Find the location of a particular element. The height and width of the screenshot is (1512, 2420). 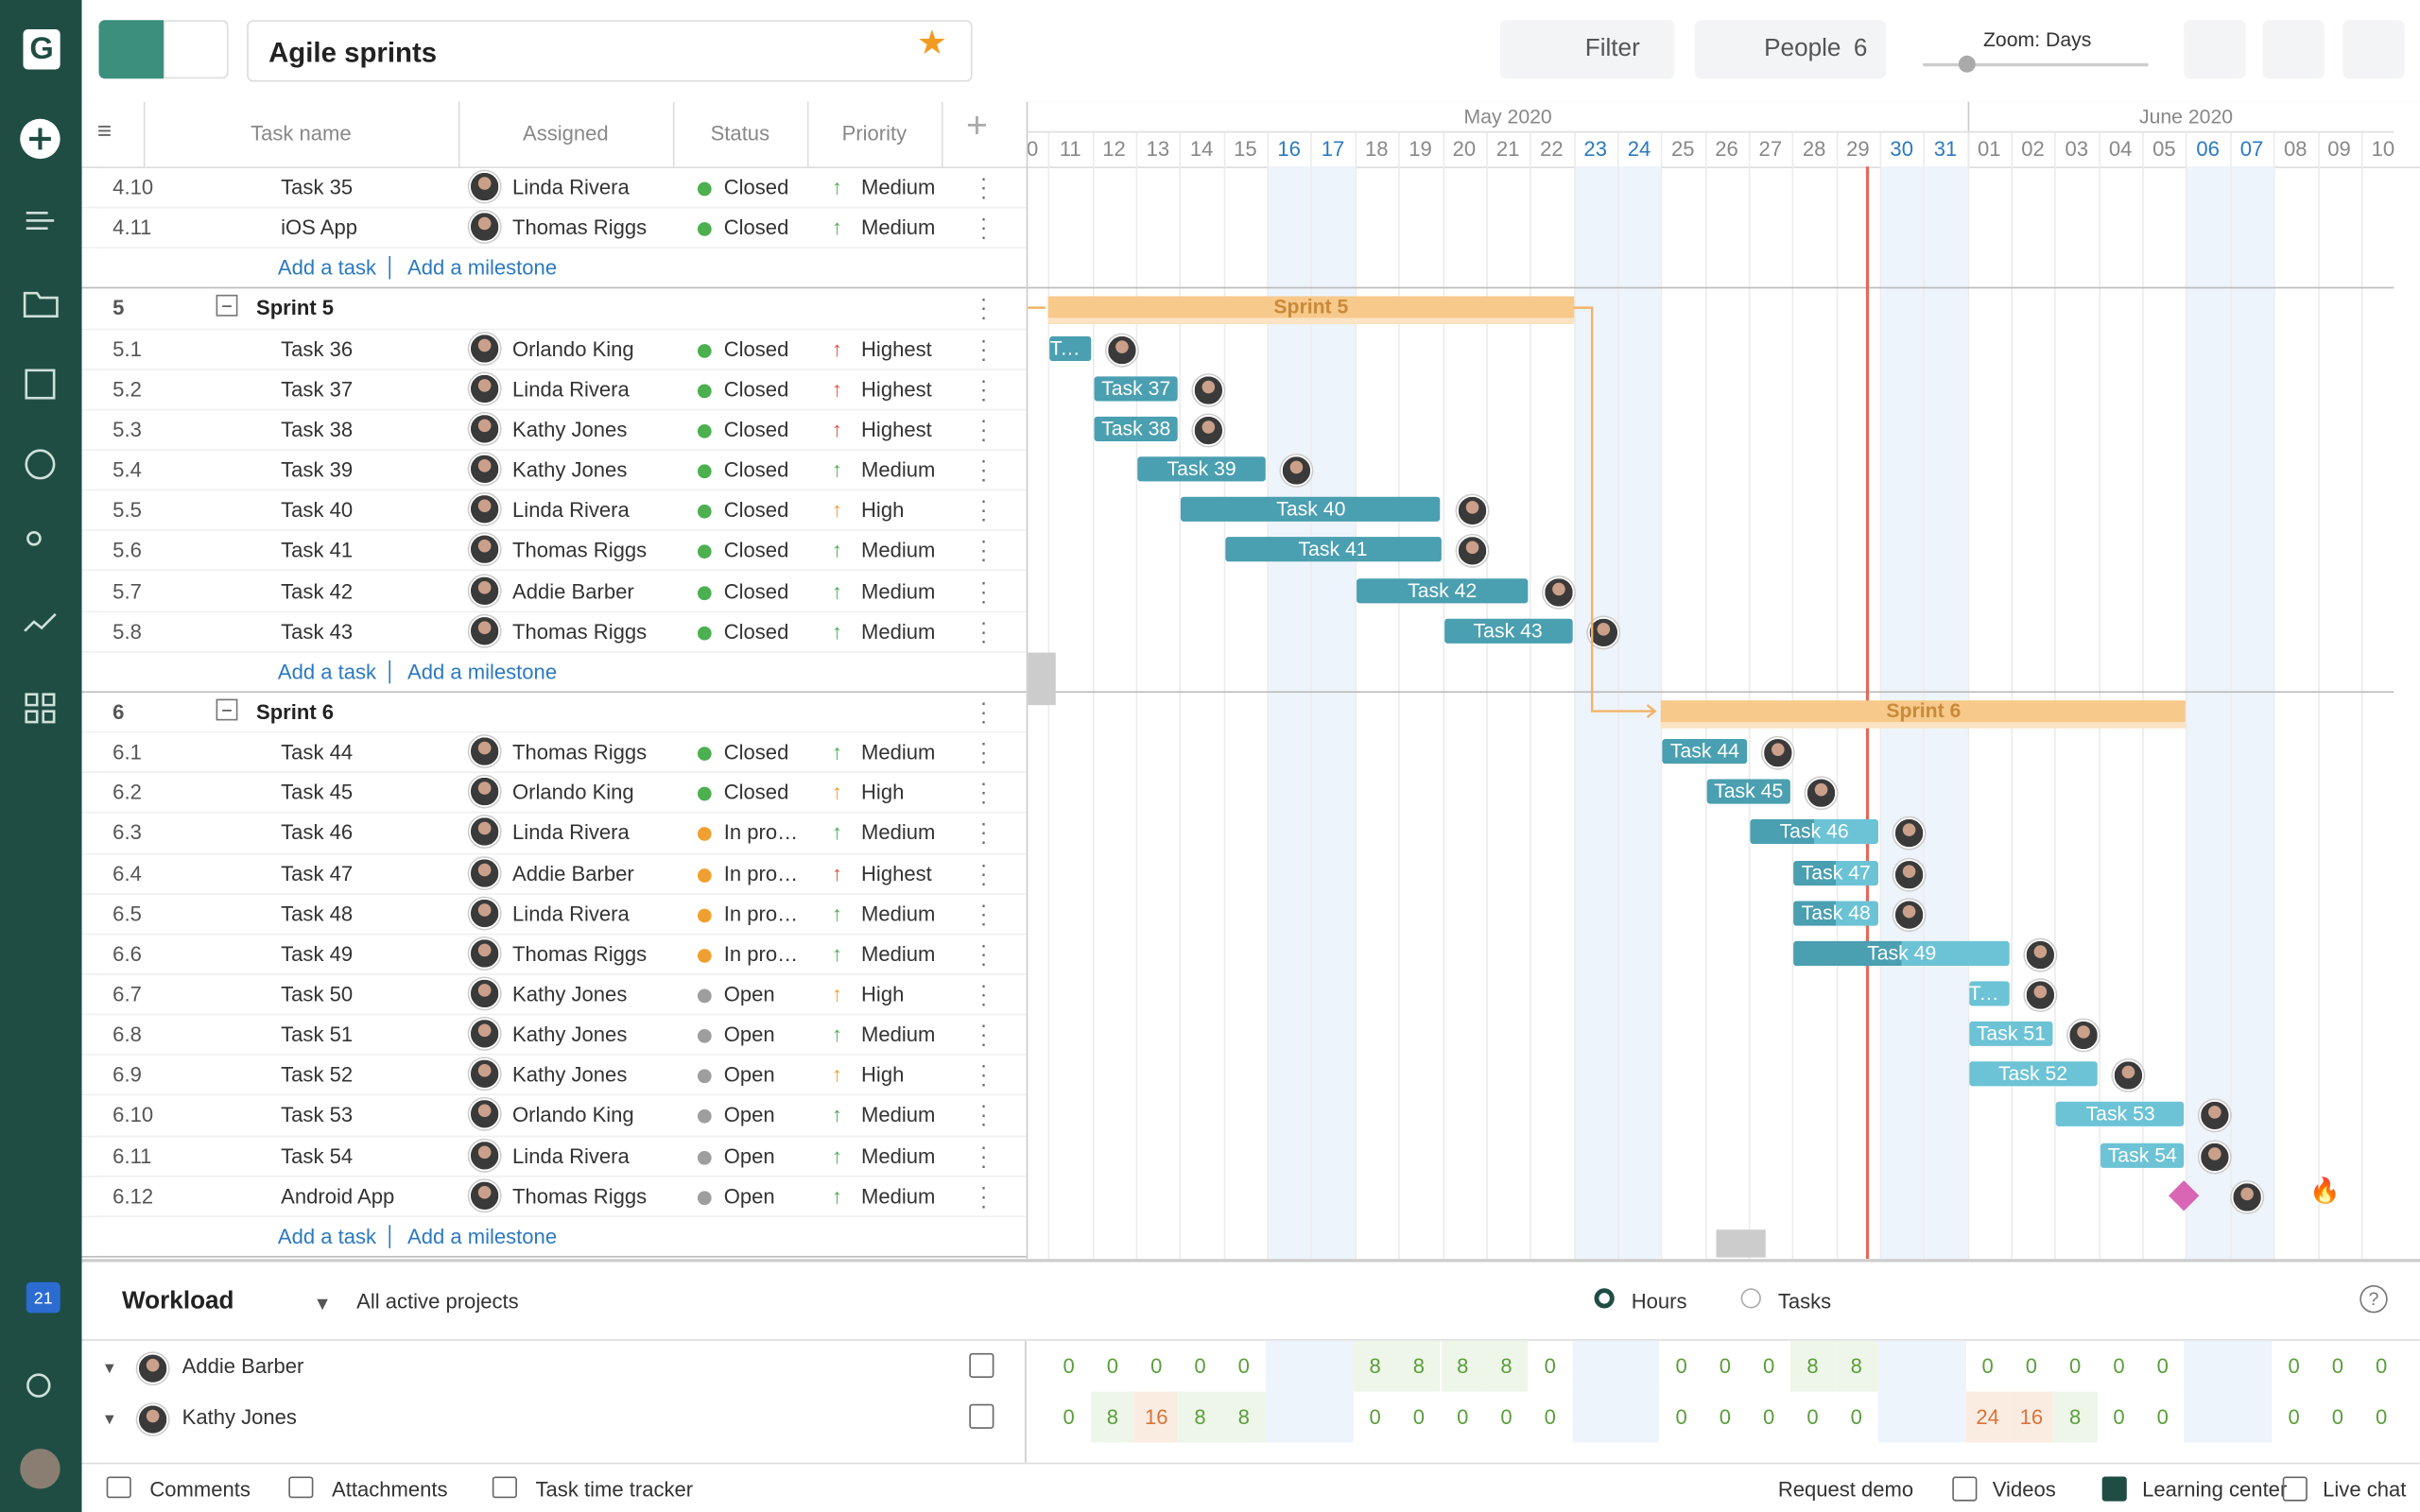

task-name: Task 49 is located at coordinates (318, 954).